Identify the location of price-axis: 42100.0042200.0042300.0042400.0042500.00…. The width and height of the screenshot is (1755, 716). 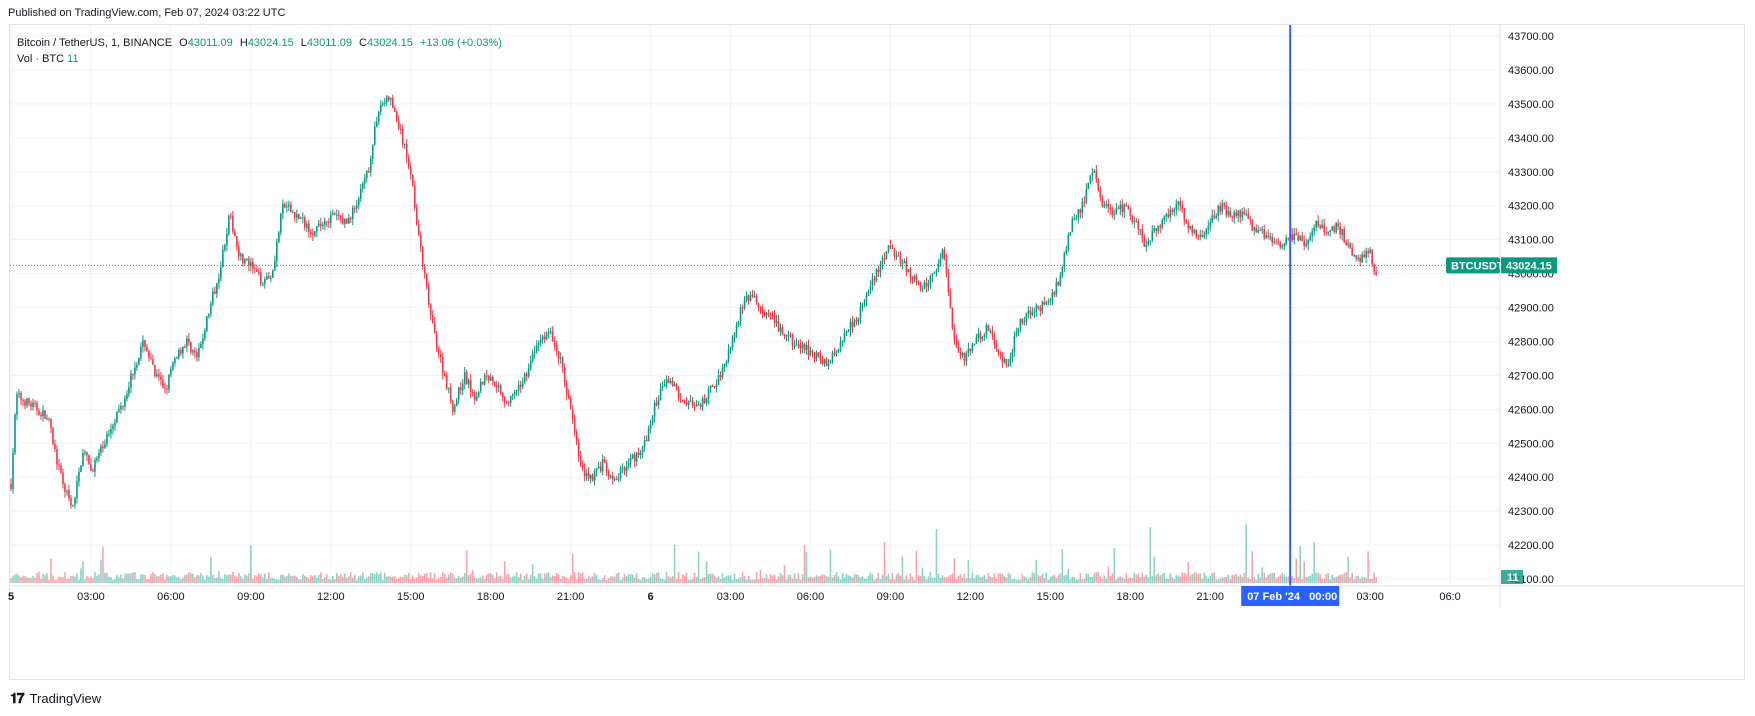
(1526, 316).